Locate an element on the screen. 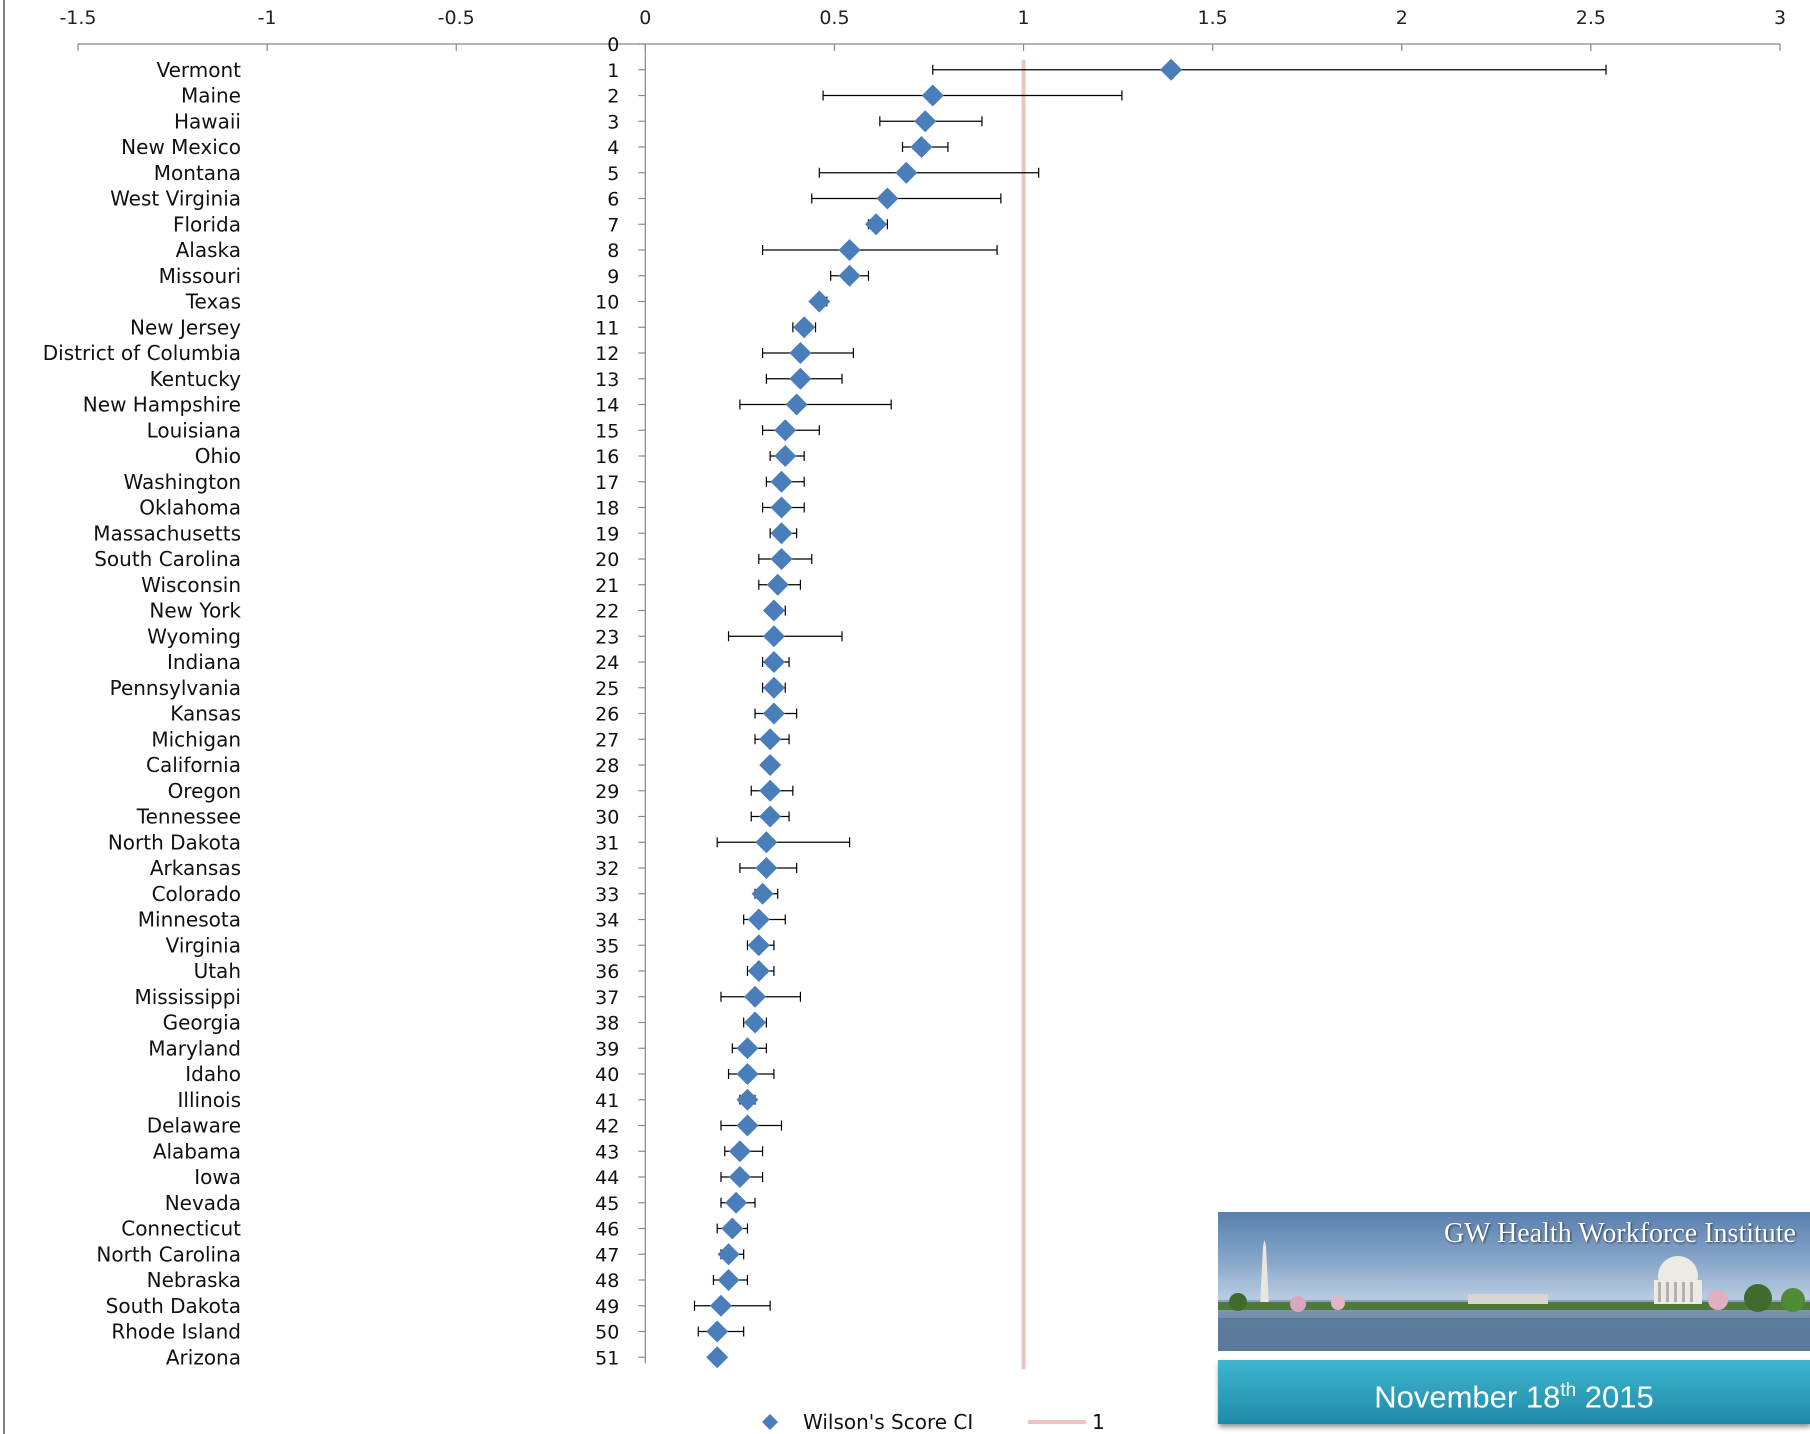 The width and height of the screenshot is (1810, 1434). state-label: Wyoming is located at coordinates (194, 636).